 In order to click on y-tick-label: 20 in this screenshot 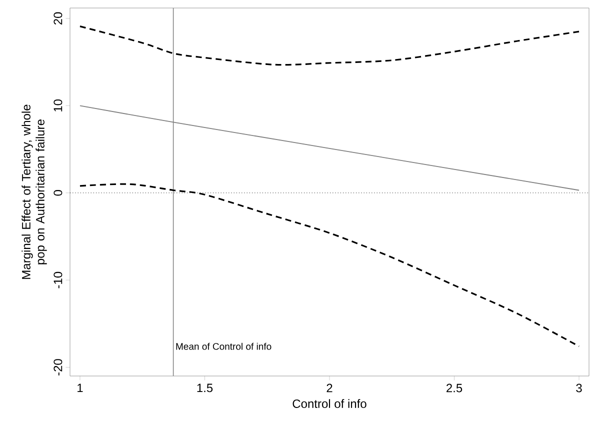, I will do `click(58, 18)`.